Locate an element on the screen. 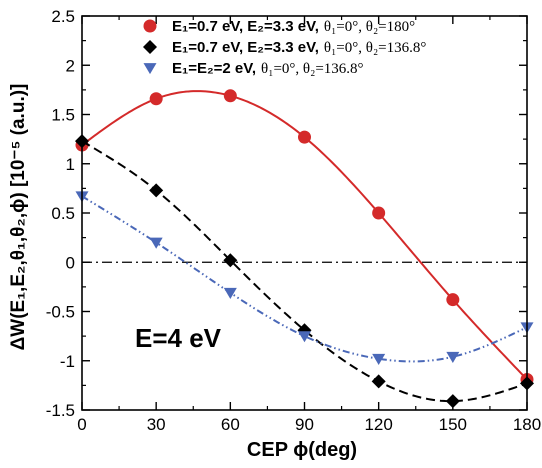  legend-entry-3: E₁=E₂=2 eV, θ₁=0°, θ₂=136.8° is located at coordinates (253, 68).